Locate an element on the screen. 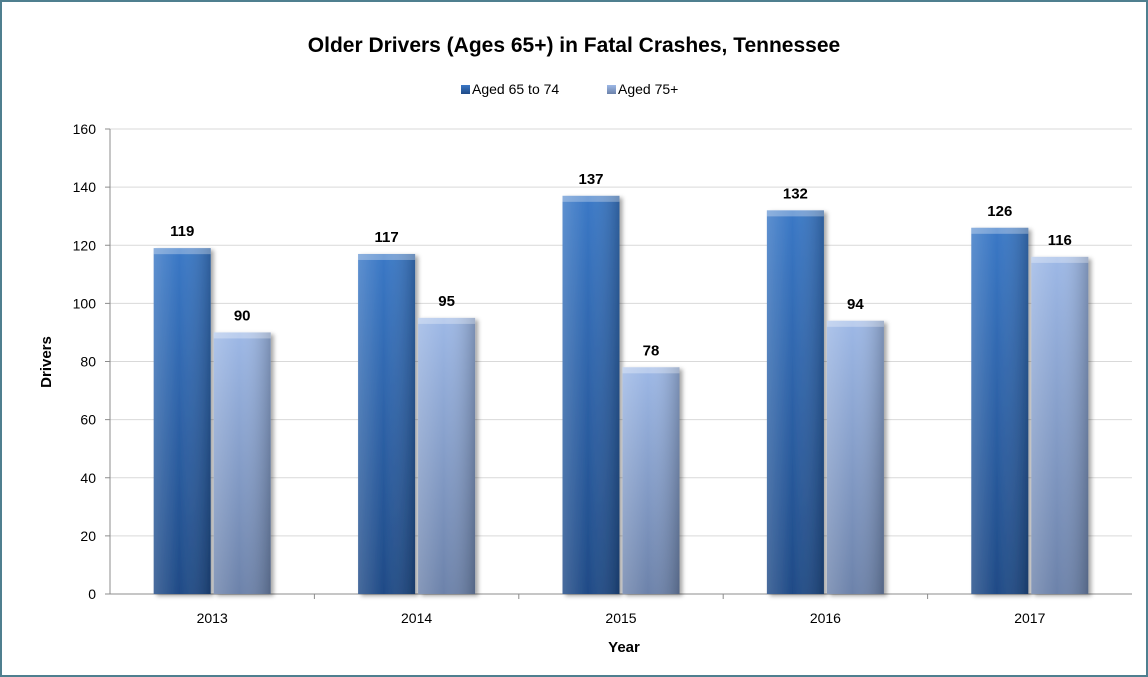 The image size is (1148, 677). legend: Aged 65 to 74 Aged 75+ is located at coordinates (569, 89).